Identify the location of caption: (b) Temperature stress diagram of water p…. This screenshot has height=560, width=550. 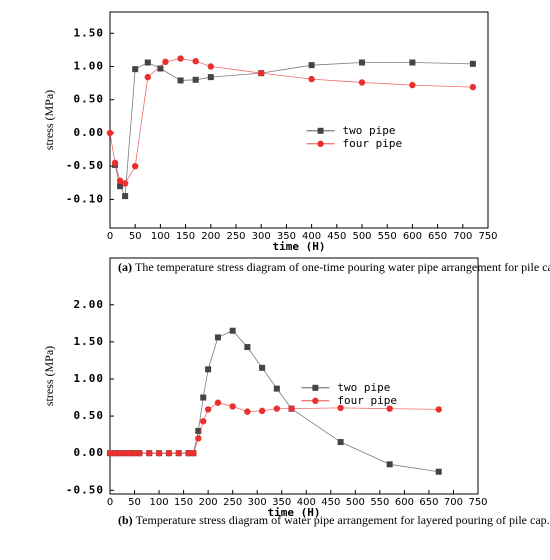
(334, 520).